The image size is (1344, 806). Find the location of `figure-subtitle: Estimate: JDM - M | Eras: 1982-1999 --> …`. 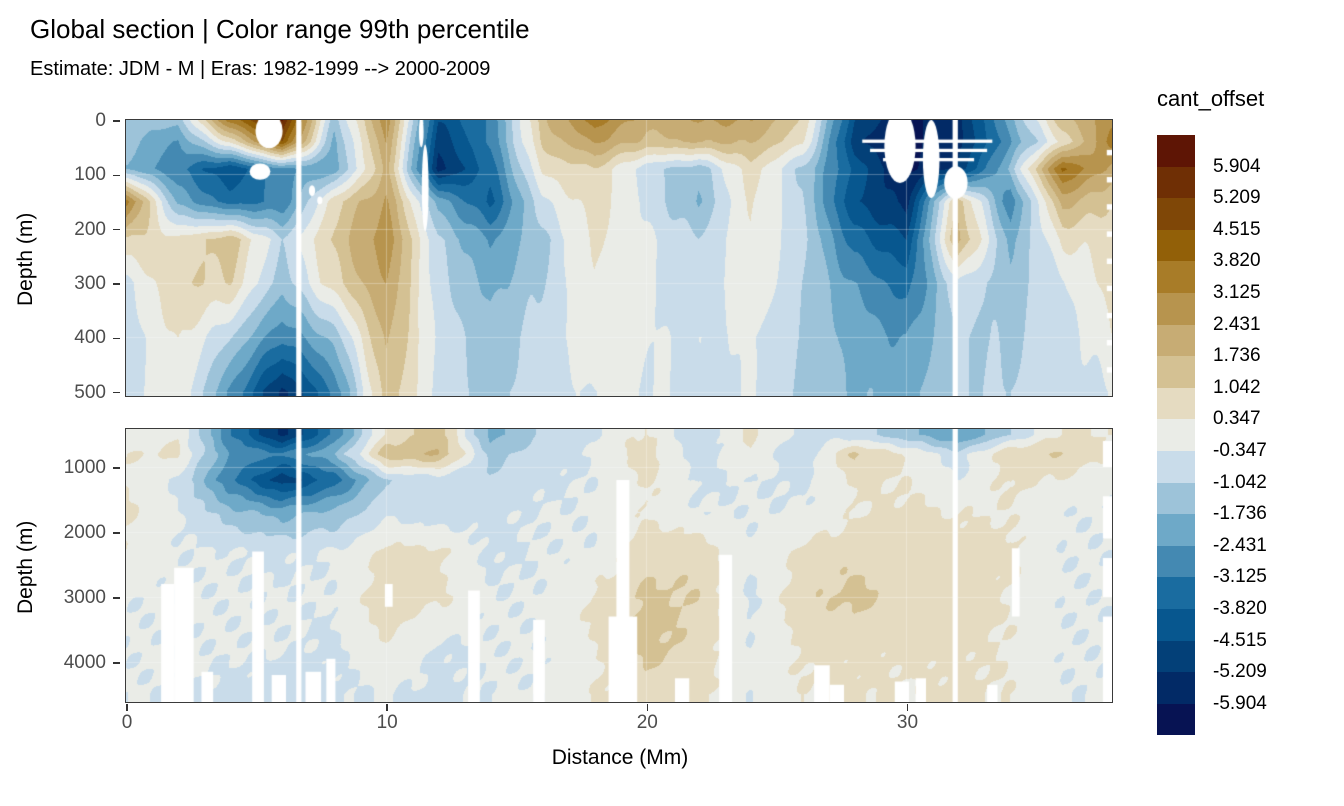

figure-subtitle: Estimate: JDM - M | Eras: 1982-1999 --> … is located at coordinates (260, 69).